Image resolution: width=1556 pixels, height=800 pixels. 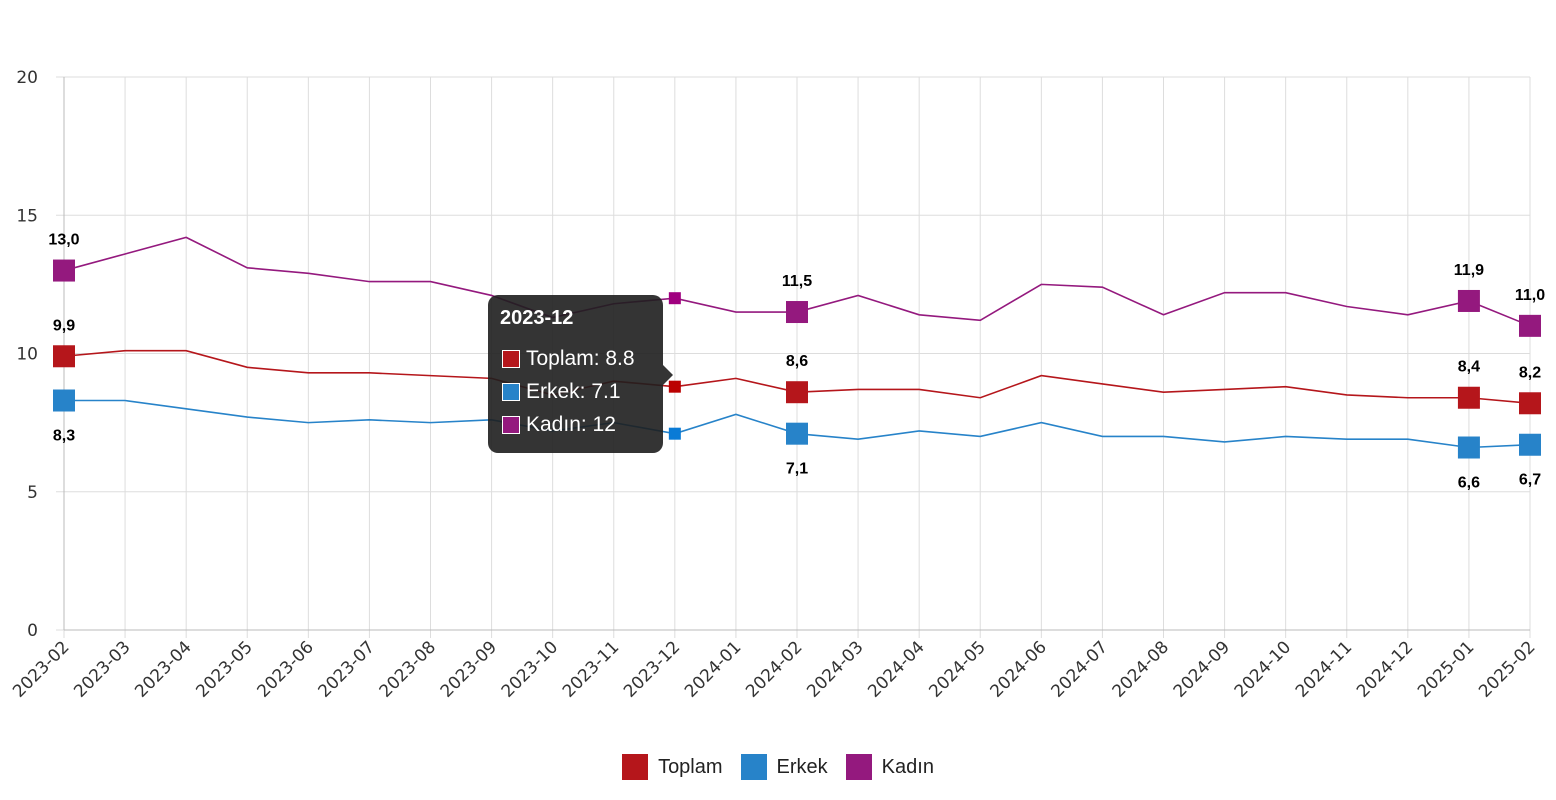 I want to click on data-label: 6,7, so click(x=1530, y=480).